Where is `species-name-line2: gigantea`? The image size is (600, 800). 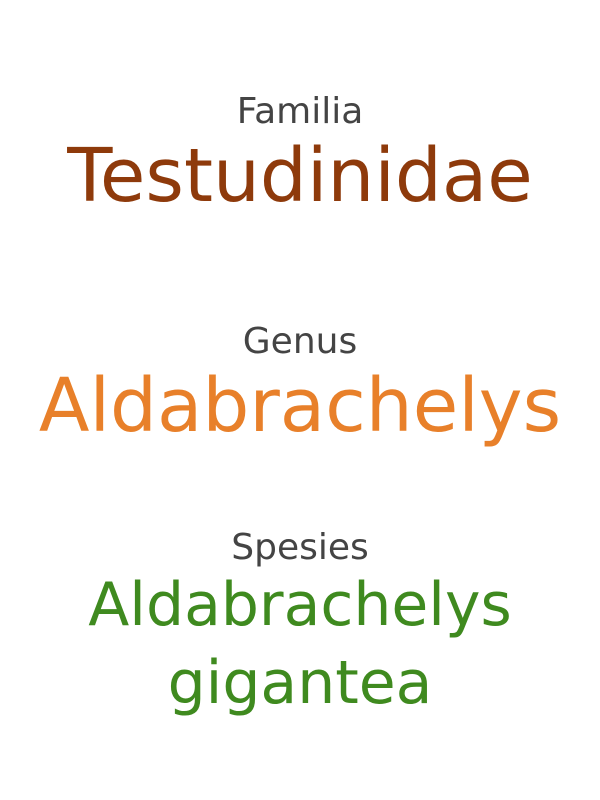
species-name-line2: gigantea is located at coordinates (300, 683).